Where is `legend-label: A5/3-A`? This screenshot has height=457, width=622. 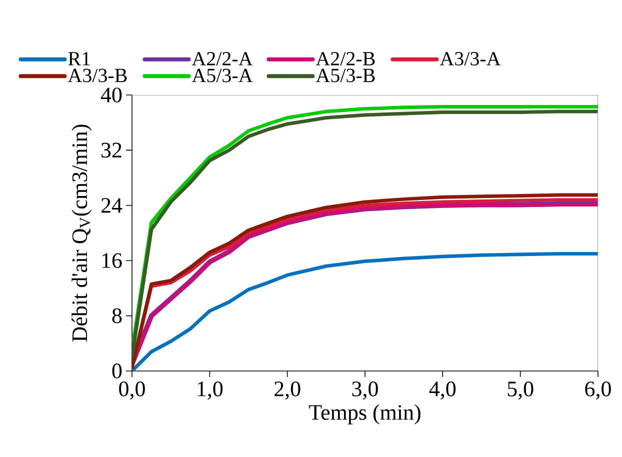 legend-label: A5/3-A is located at coordinates (222, 75).